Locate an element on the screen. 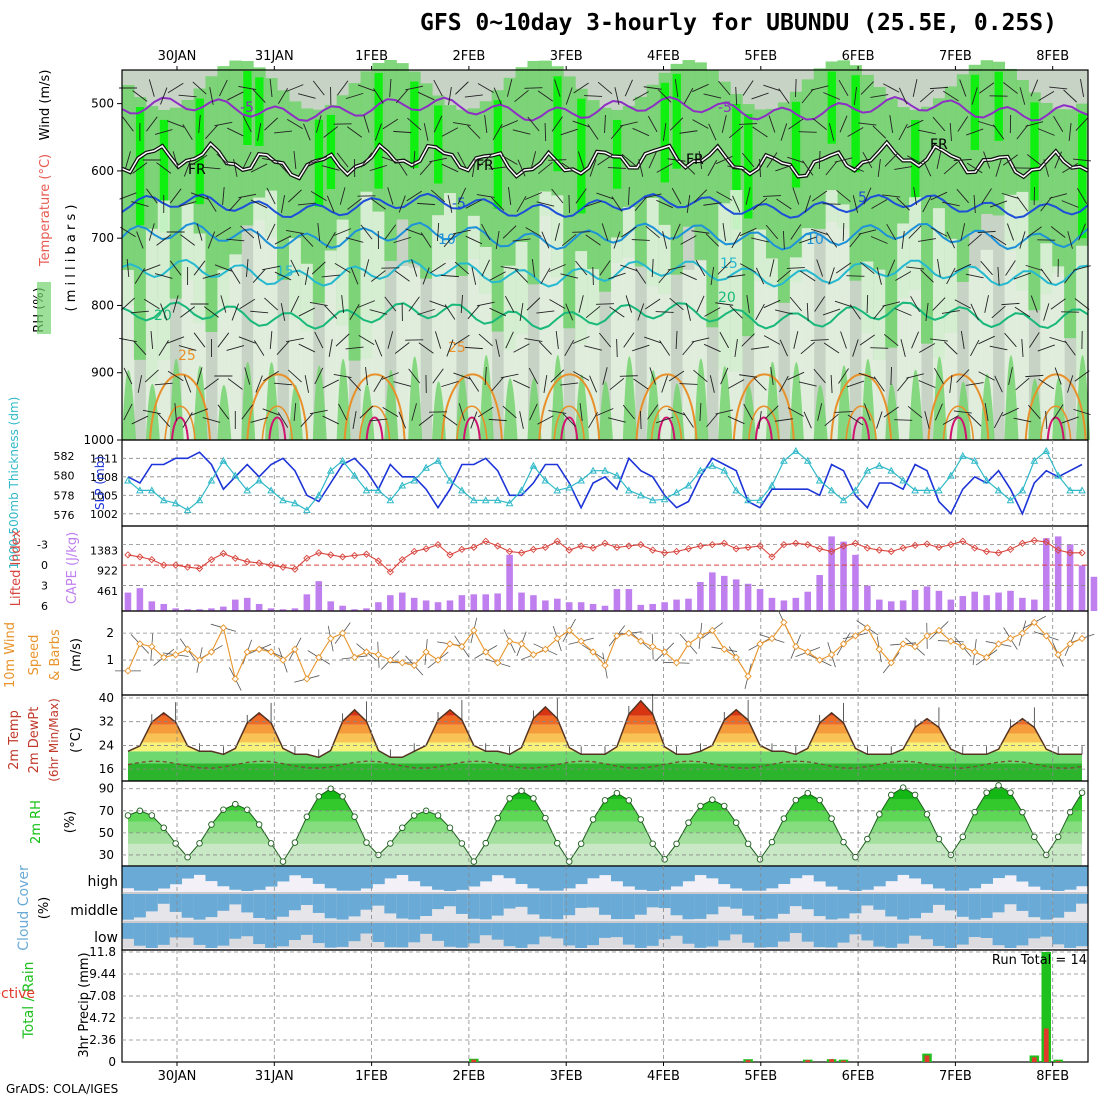  wind-units-label: (m/s) is located at coordinates (76, 655).